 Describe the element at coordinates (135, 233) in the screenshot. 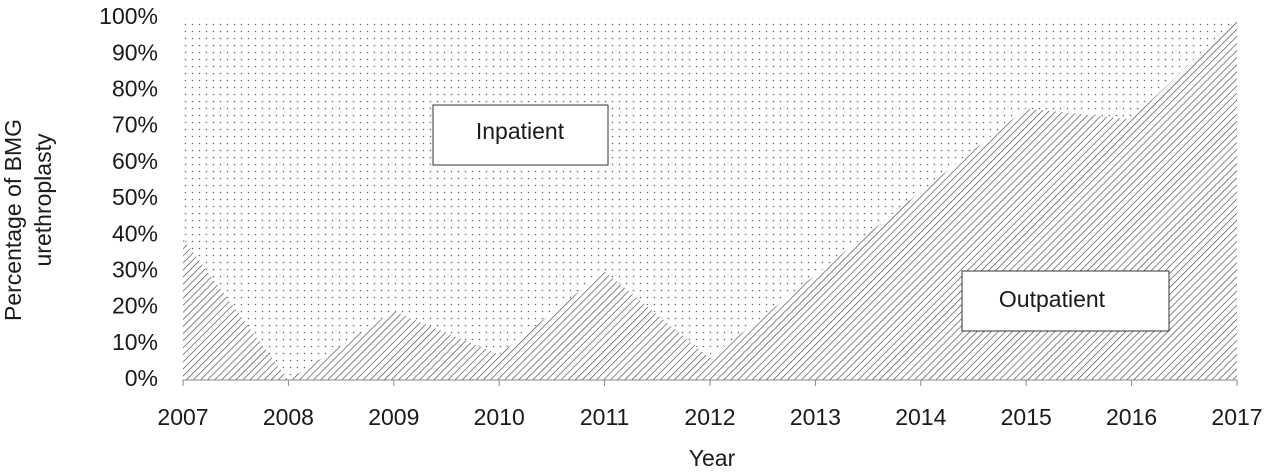

I see `y-tick-label: 40%` at that location.